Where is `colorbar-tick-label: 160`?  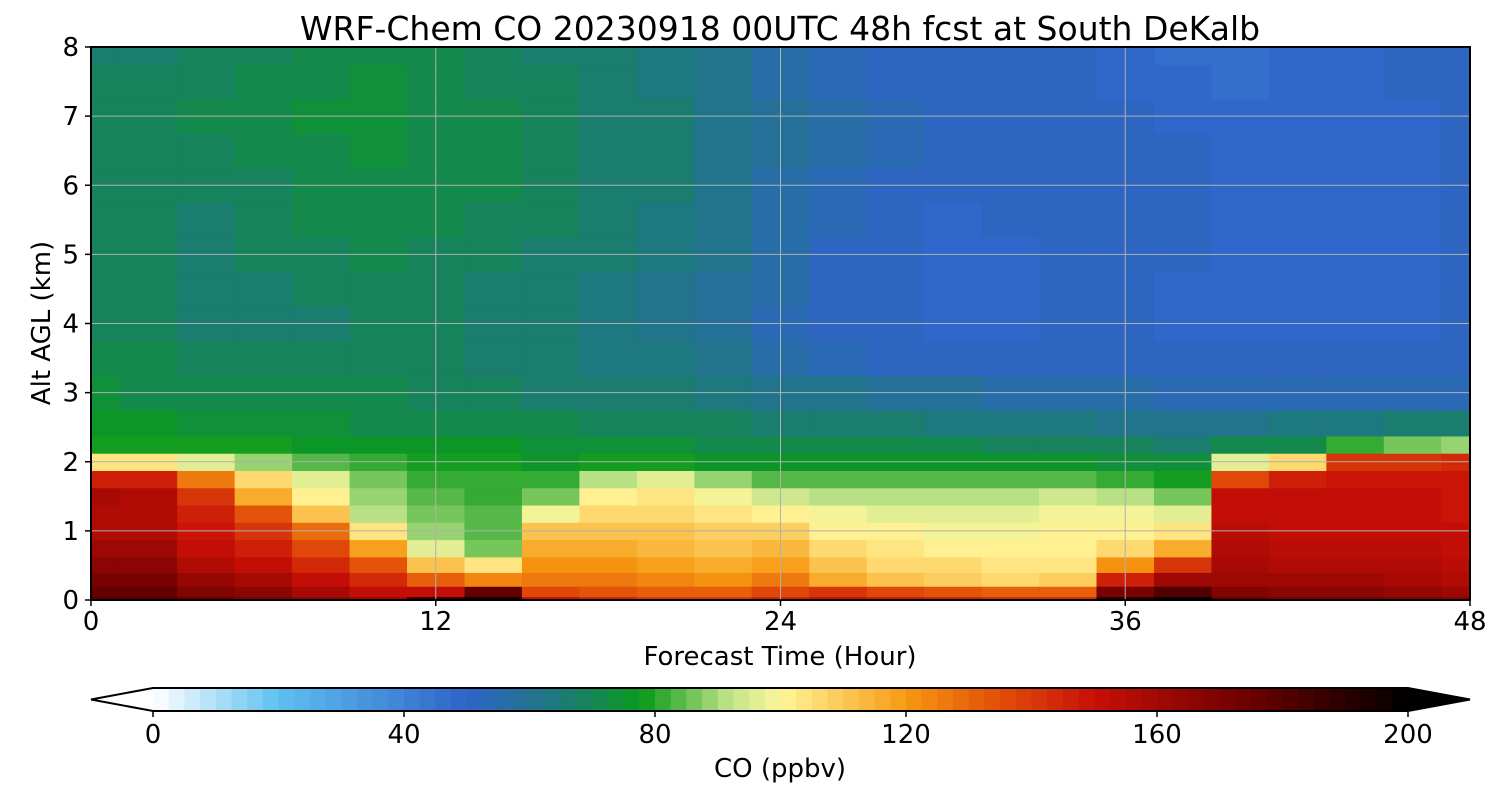
colorbar-tick-label: 160 is located at coordinates (1157, 735).